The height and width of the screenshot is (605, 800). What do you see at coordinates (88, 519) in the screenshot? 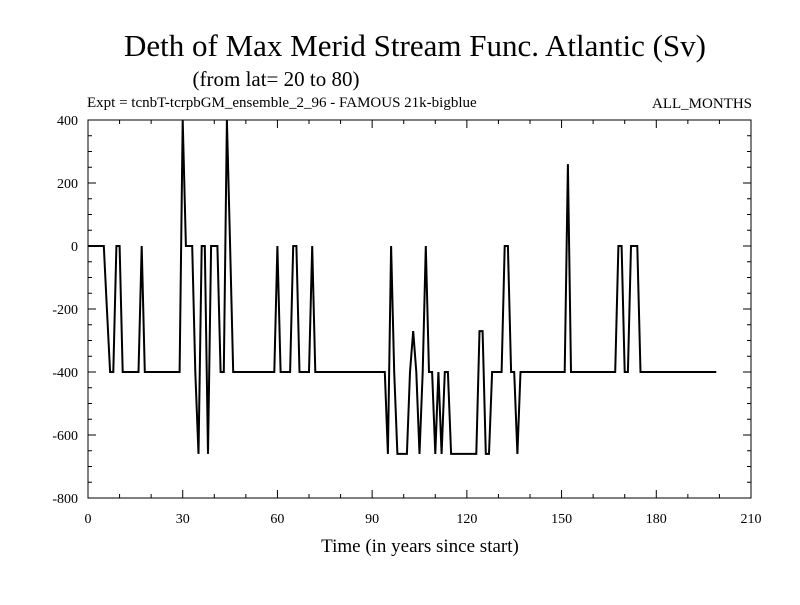
I see `x-tick-label: 0` at bounding box center [88, 519].